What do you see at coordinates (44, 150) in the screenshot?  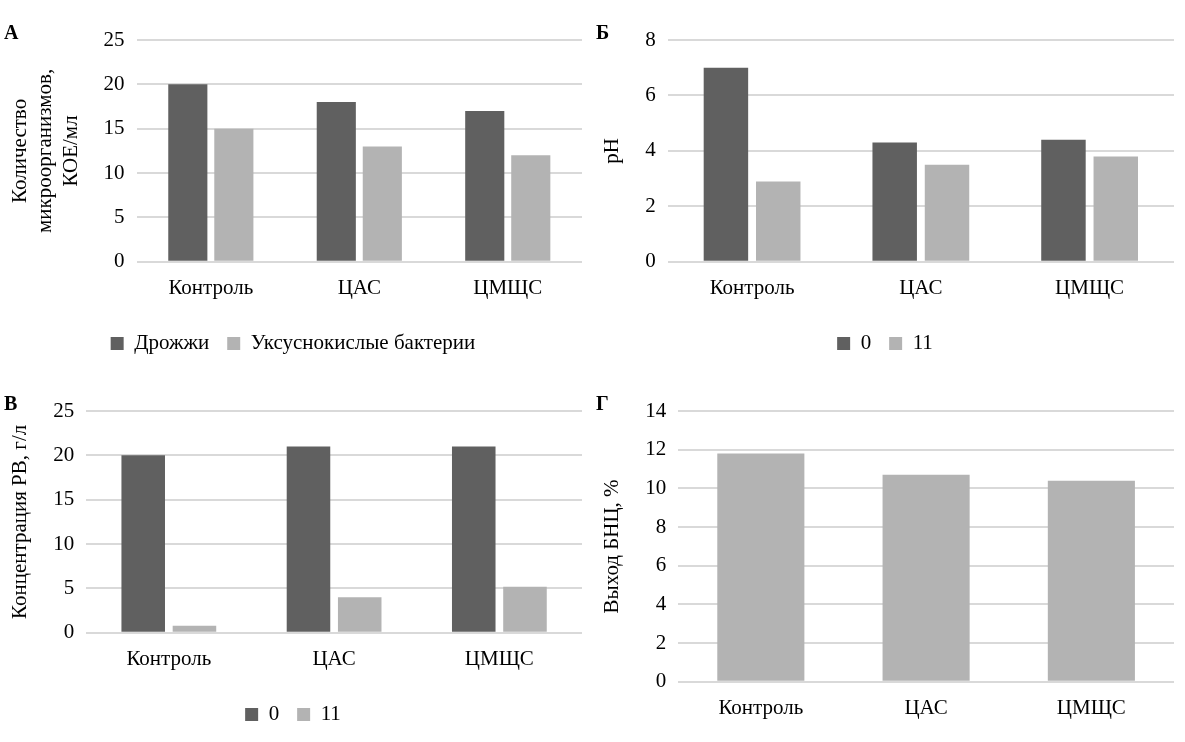 I see `y-axis-title: Количество микроорганизмов, КОЕ/мл` at bounding box center [44, 150].